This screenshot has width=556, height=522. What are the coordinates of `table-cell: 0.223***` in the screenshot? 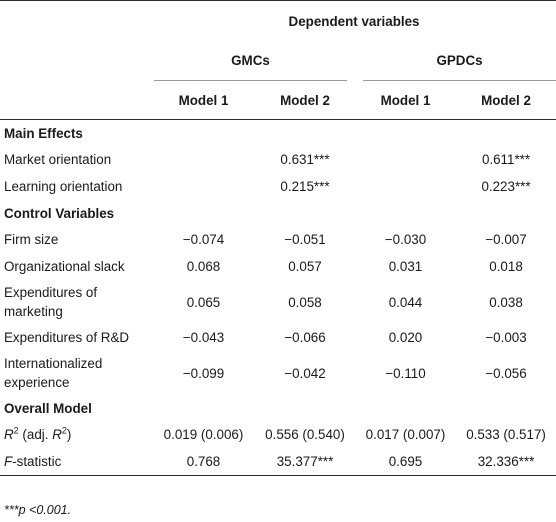 It's located at (506, 186).